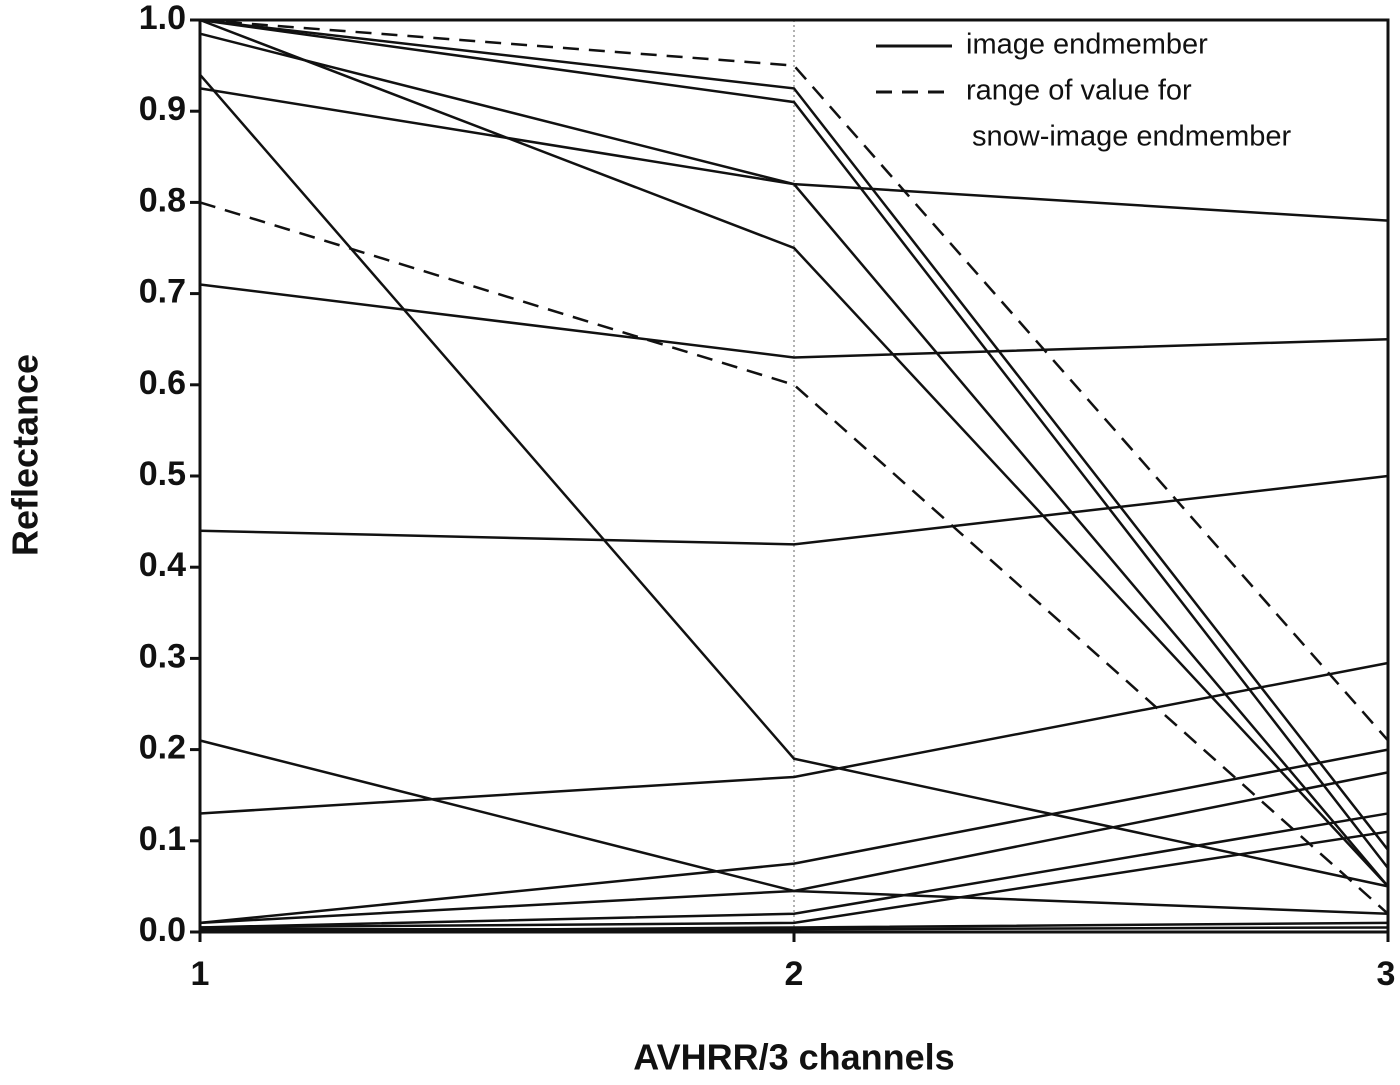 This screenshot has width=1400, height=1085. I want to click on y-axis-title: Reflectance, so click(25, 455).